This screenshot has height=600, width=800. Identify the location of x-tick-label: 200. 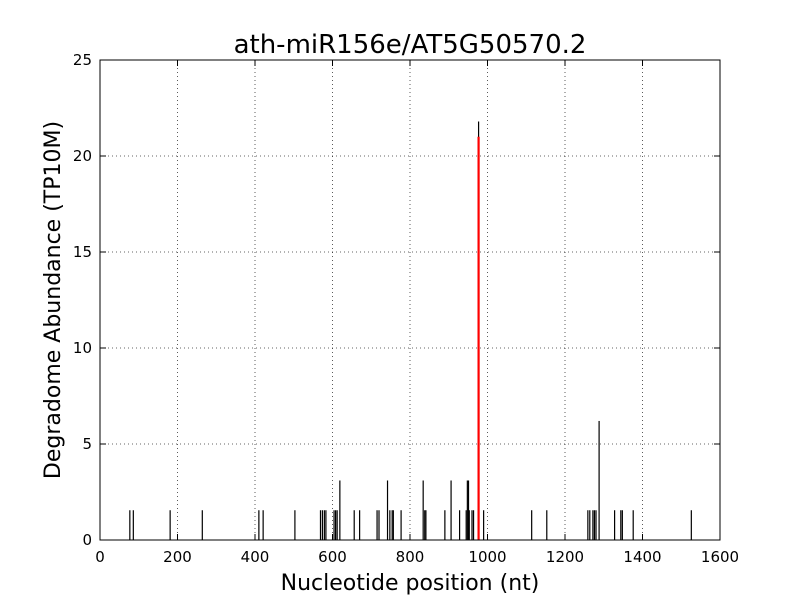
(177, 557).